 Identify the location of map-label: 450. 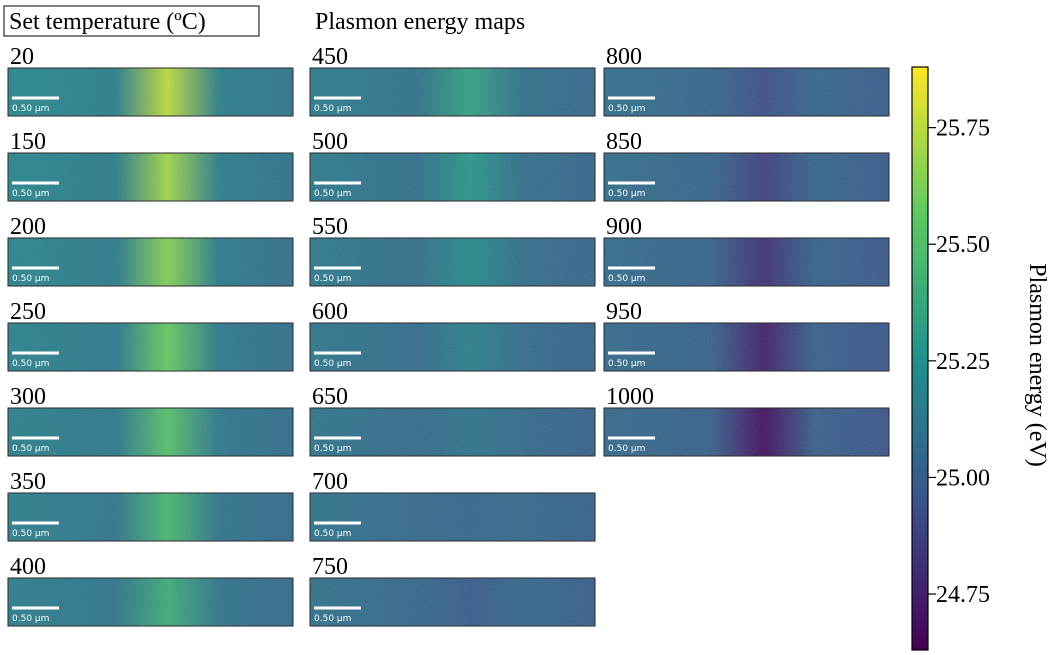
(330, 57).